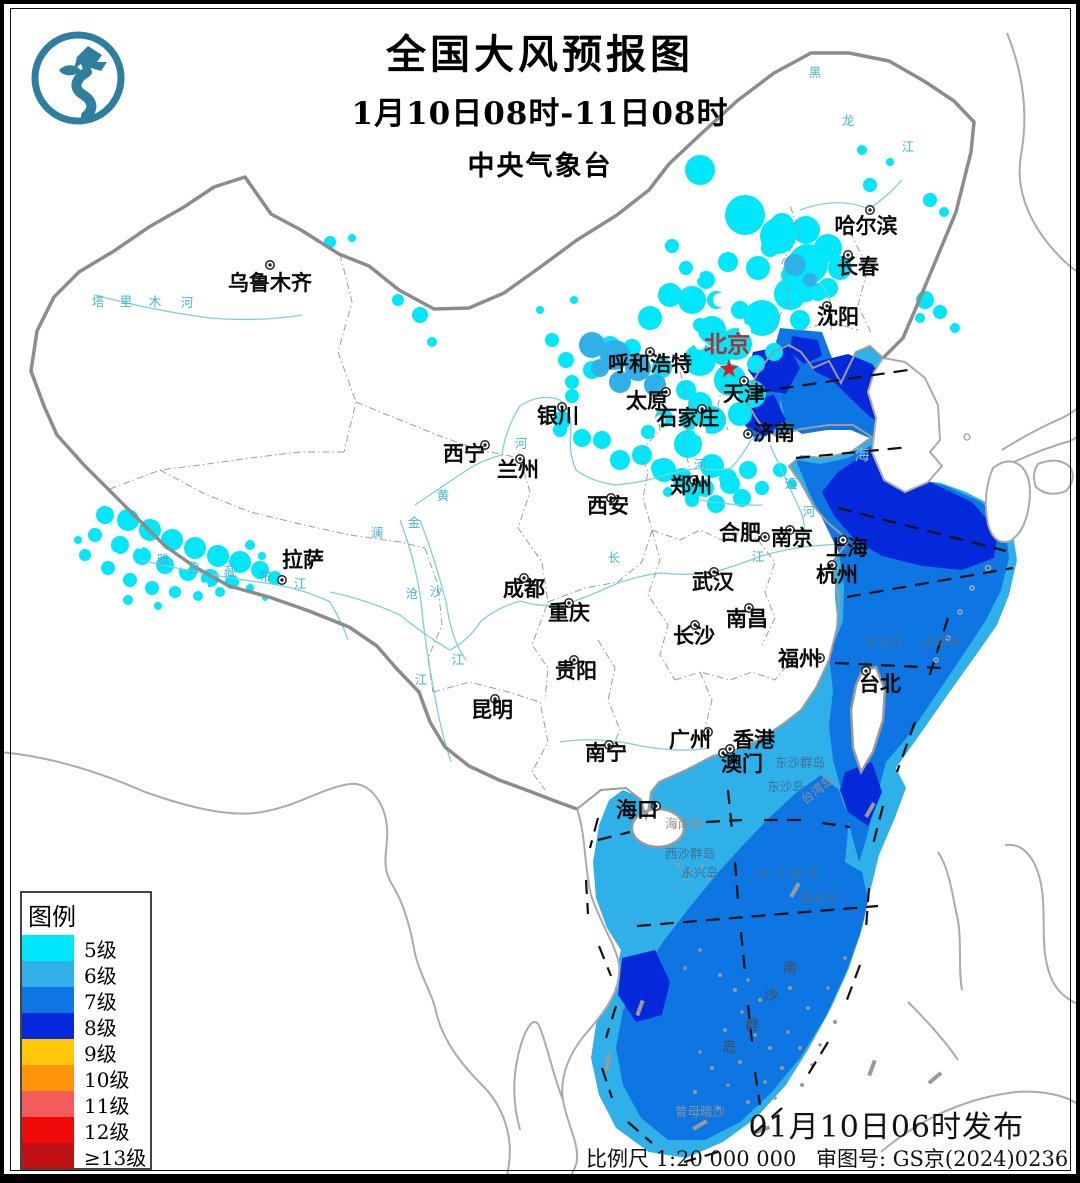 The width and height of the screenshot is (1080, 1183). What do you see at coordinates (90, 60) in the screenshot?
I see `logo-dragon-head` at bounding box center [90, 60].